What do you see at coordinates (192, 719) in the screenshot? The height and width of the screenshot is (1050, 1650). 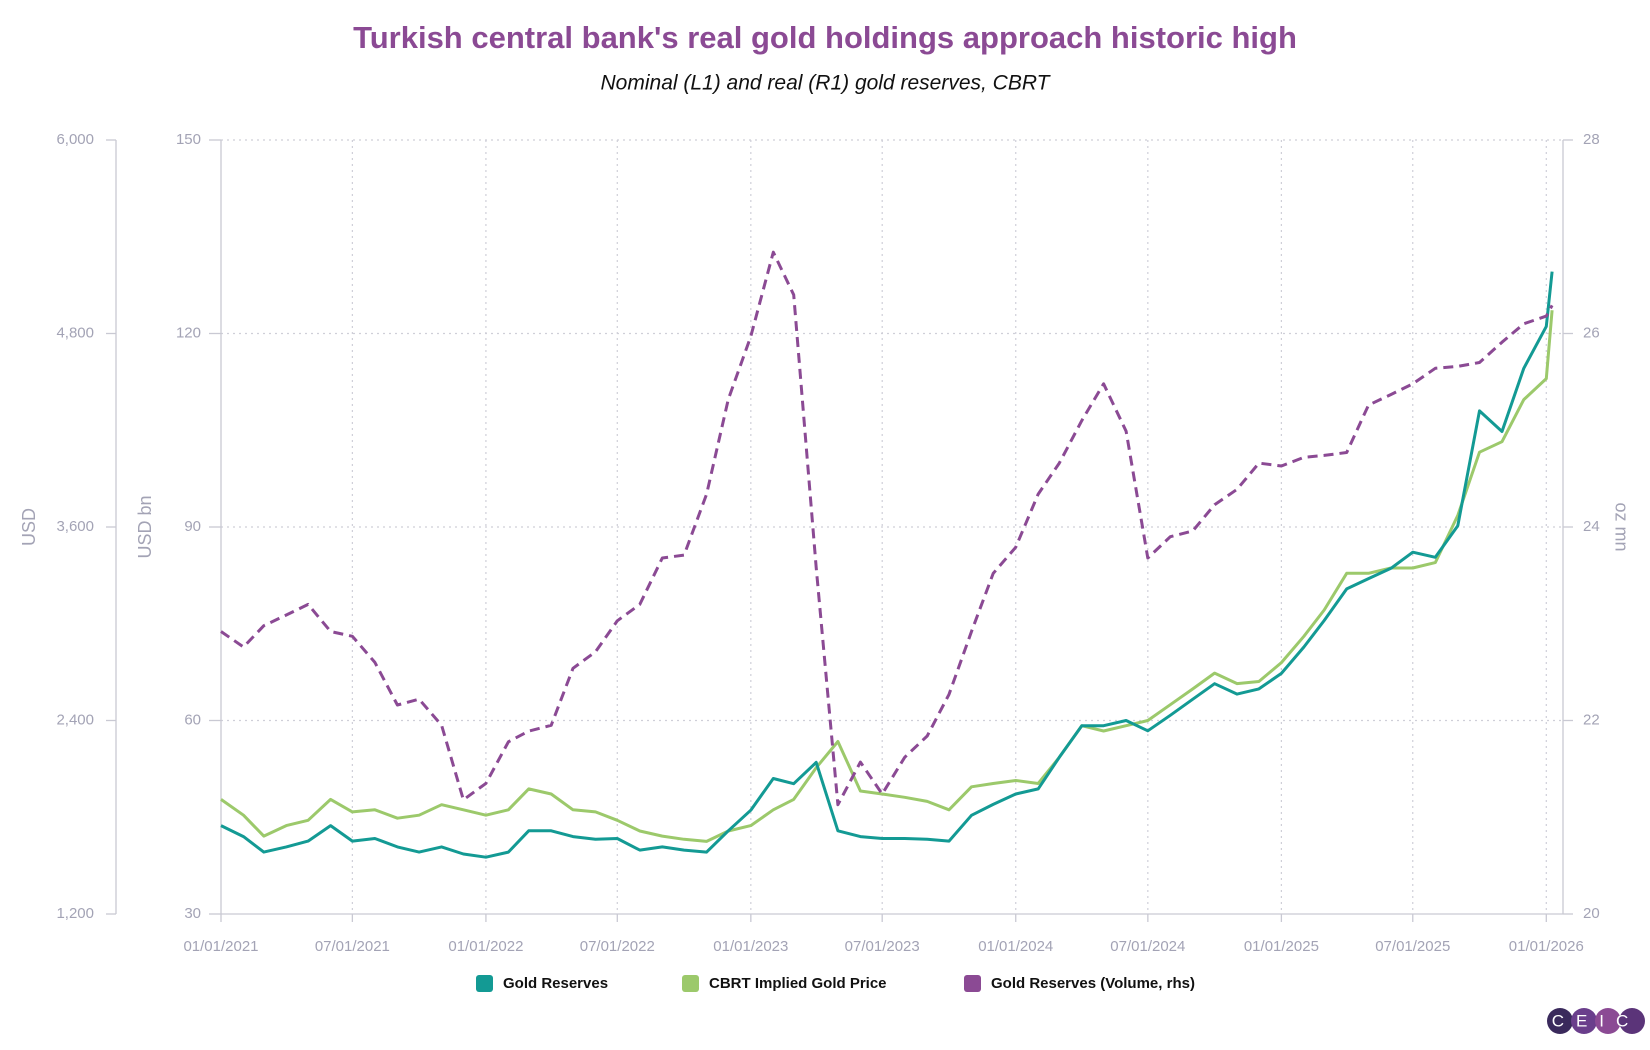 I see `y-tick-label: 60` at bounding box center [192, 719].